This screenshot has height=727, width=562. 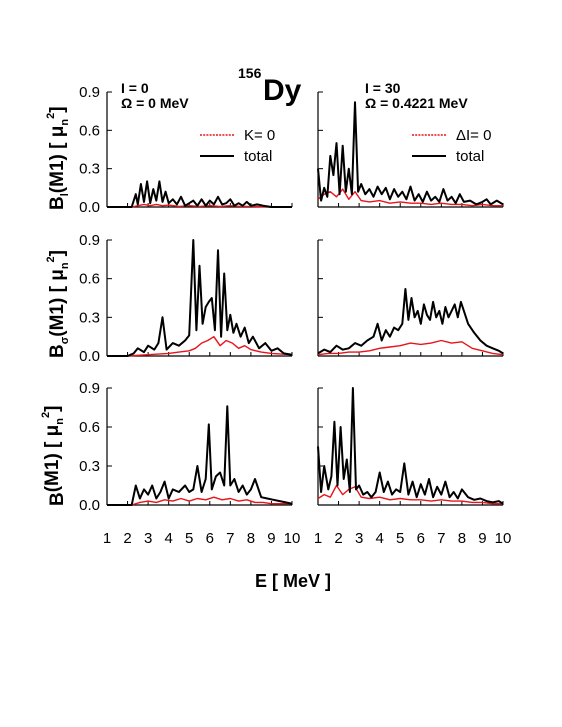 I want to click on panel-row1-left: 0.0 0.3 0.6 0.9, so click(x=186, y=150).